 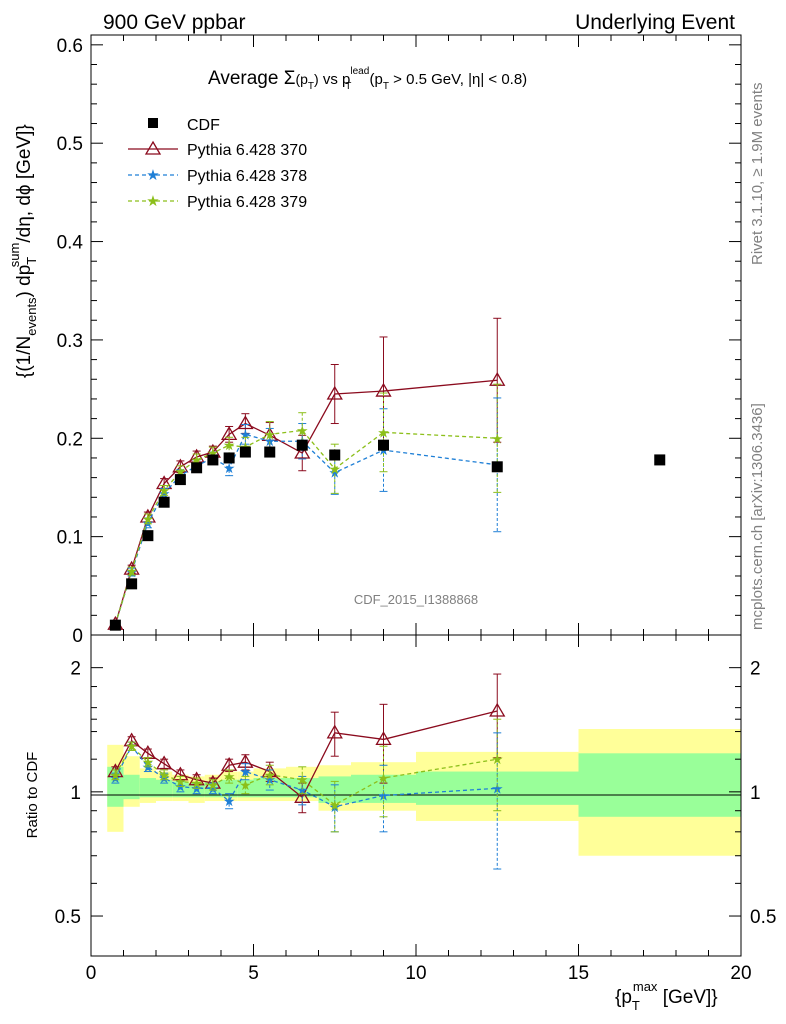 I want to click on legend-entry-379: ★ Pythia 6.428 379, so click(x=217, y=201).